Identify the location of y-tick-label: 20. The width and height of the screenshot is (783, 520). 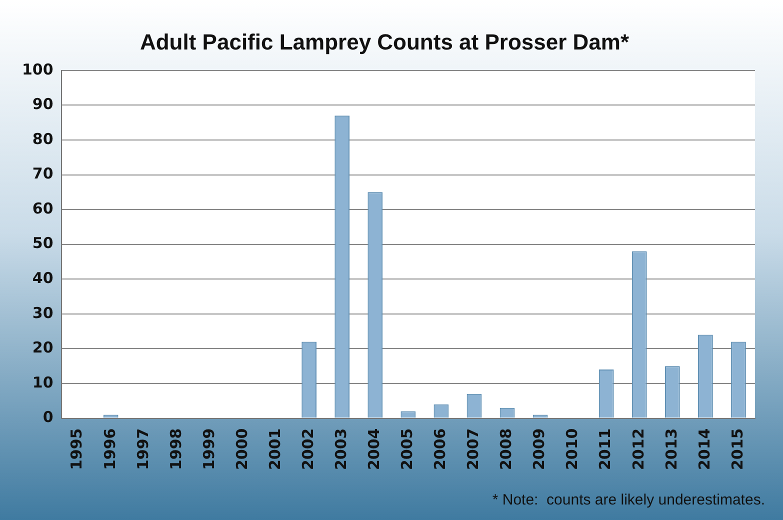
(43, 347).